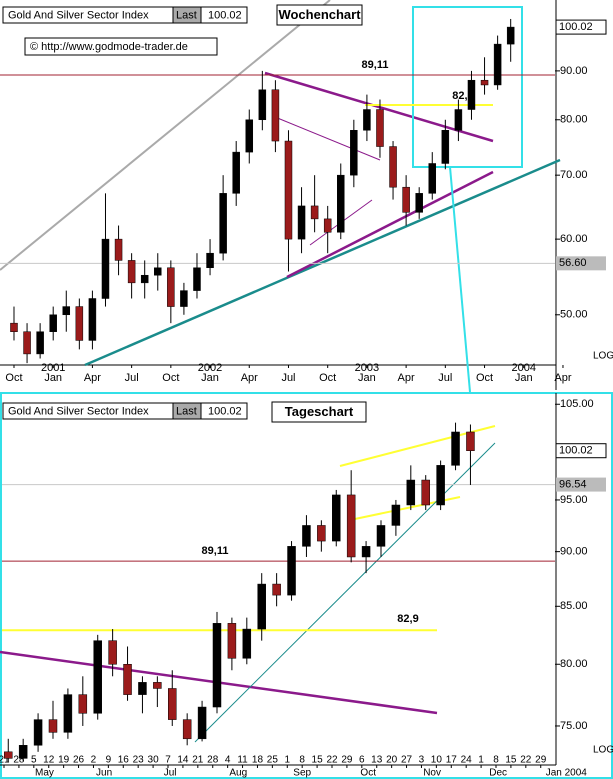 This screenshot has height=779, width=613. What do you see at coordinates (225, 15) in the screenshot?
I see `last-value: 100.02` at bounding box center [225, 15].